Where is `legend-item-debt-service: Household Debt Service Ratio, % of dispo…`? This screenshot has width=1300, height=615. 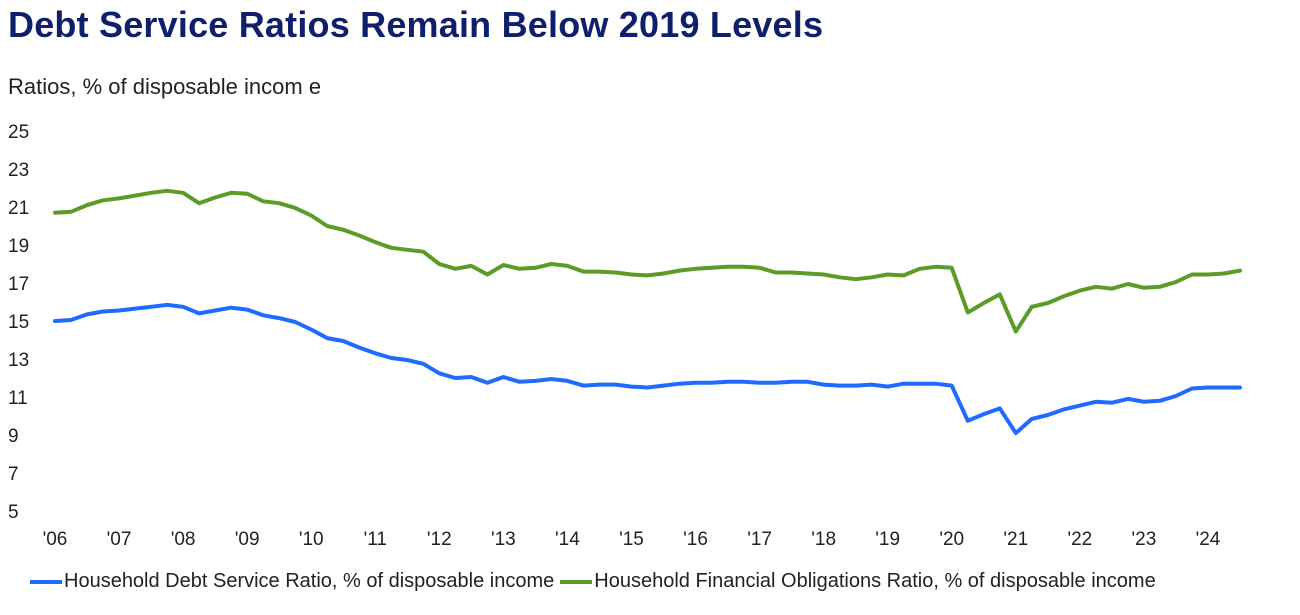
legend-item-debt-service: Household Debt Service Ratio, % of dispo… is located at coordinates (292, 581).